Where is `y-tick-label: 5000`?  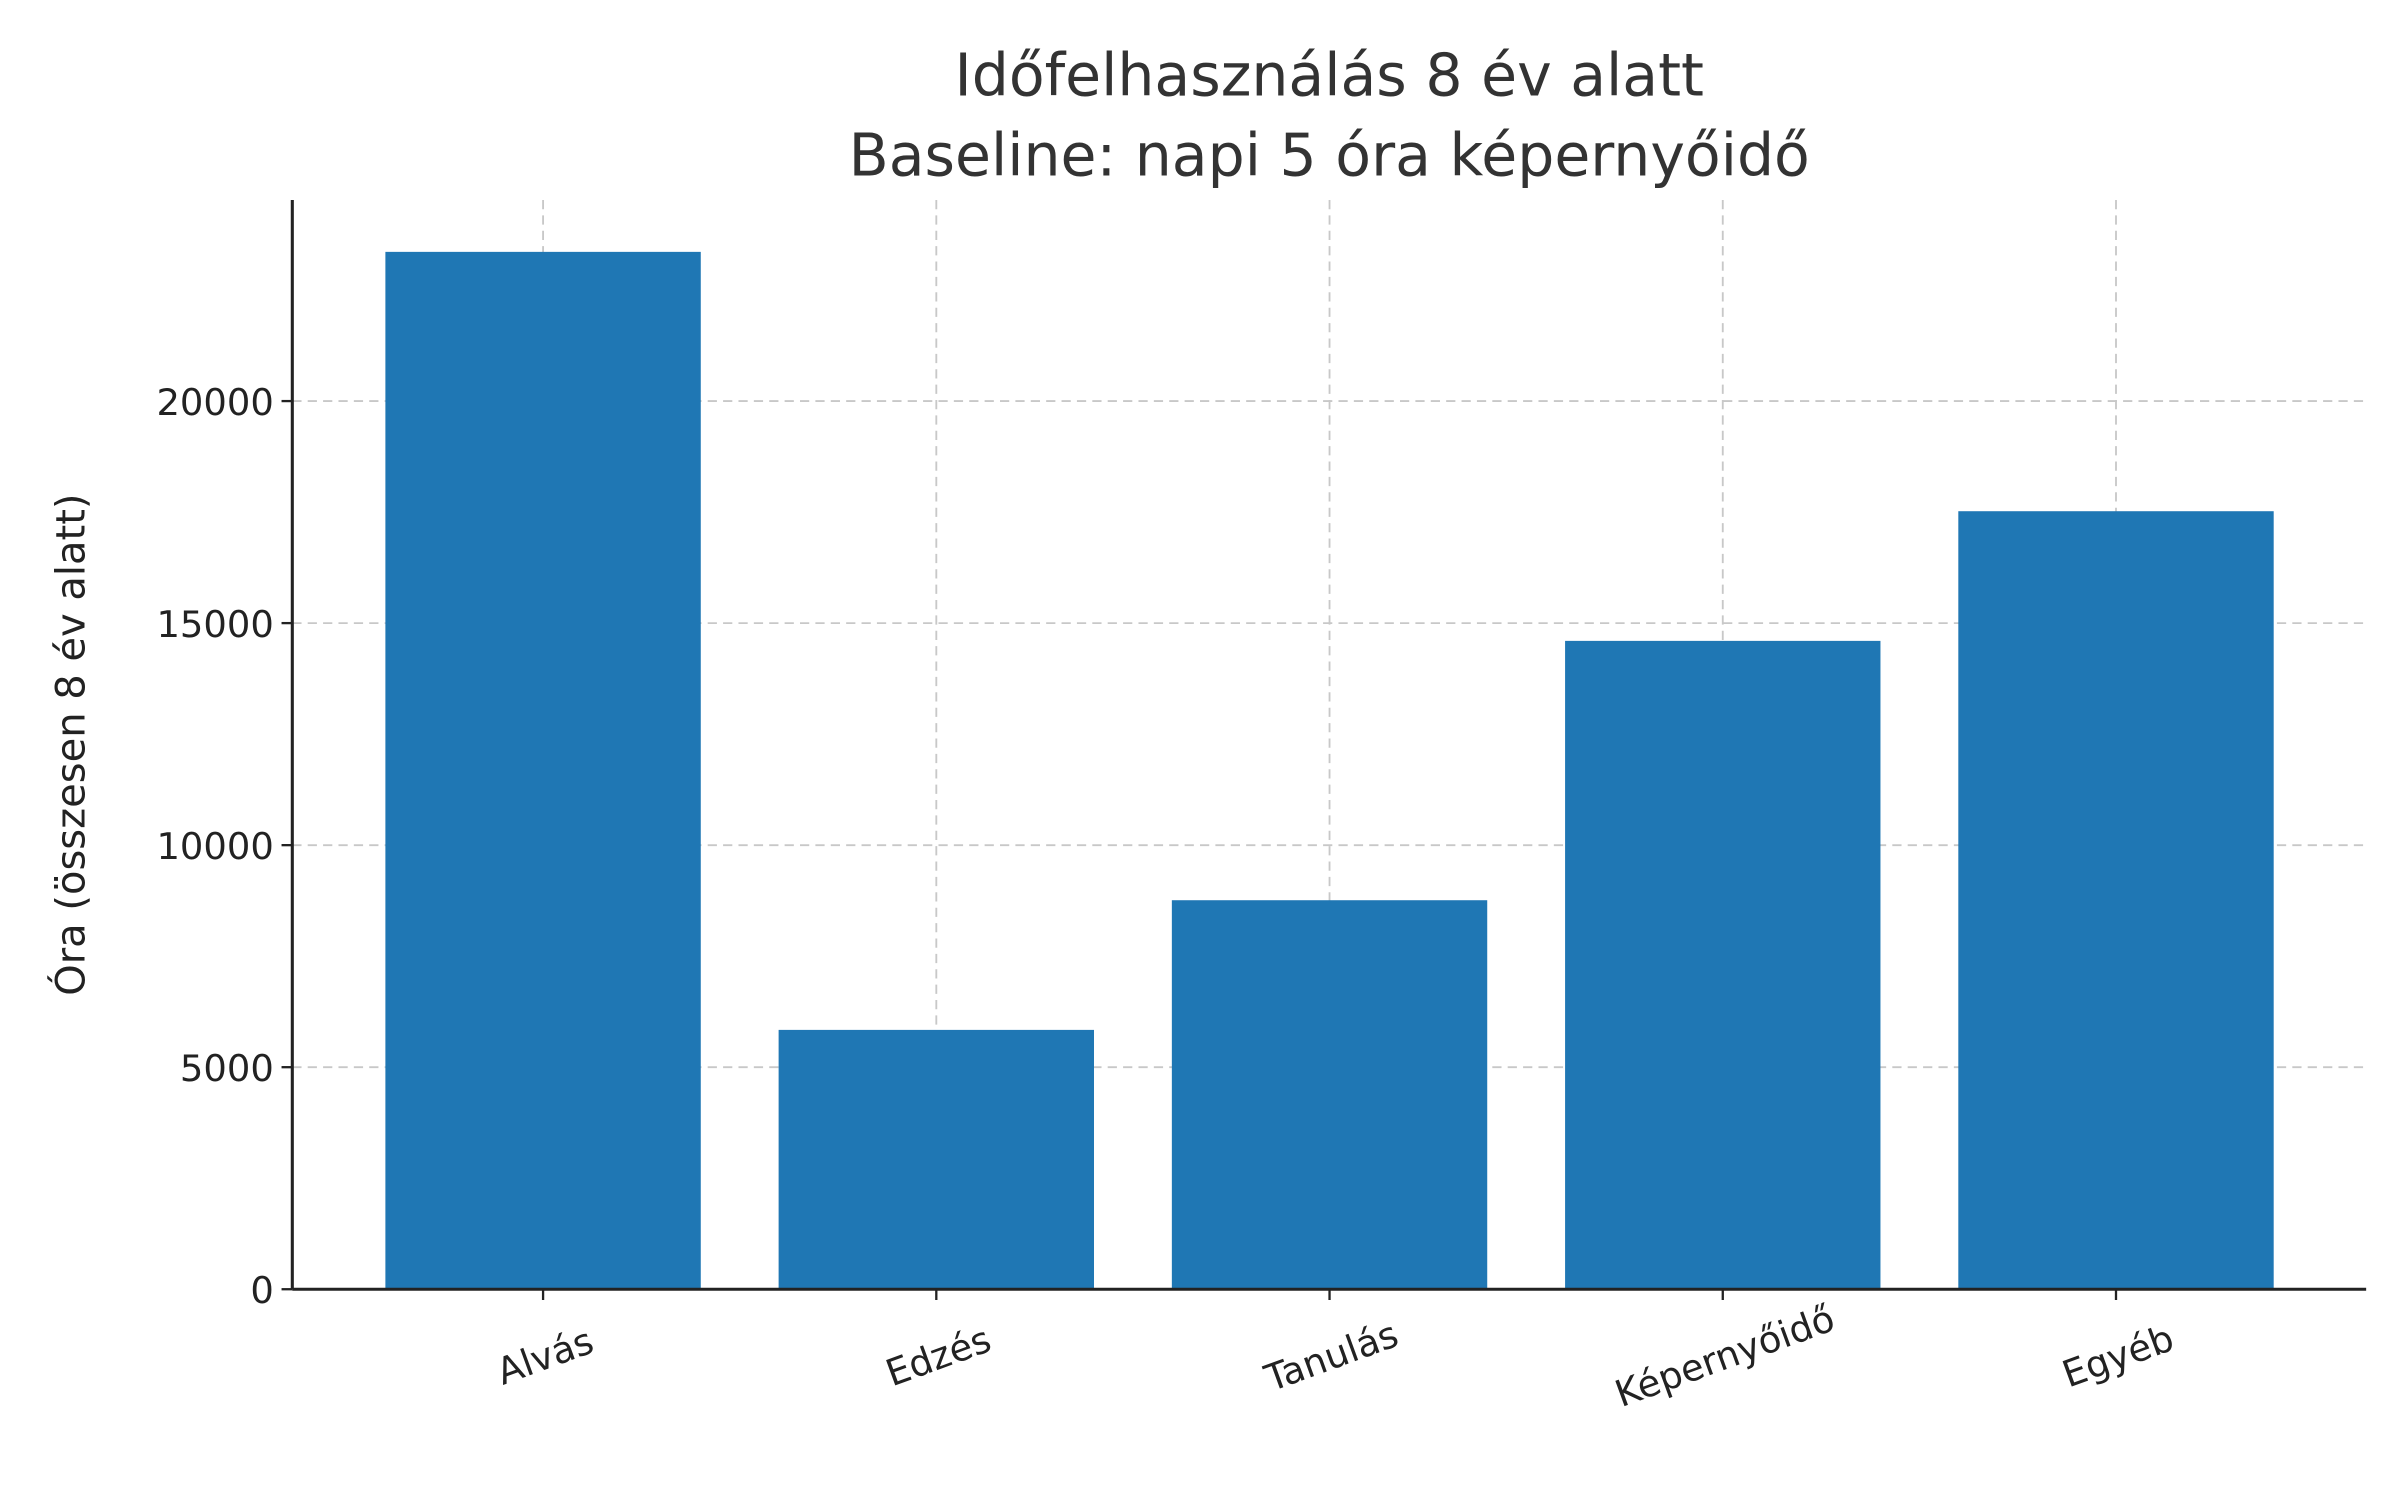
y-tick-label: 5000 is located at coordinates (227, 1068).